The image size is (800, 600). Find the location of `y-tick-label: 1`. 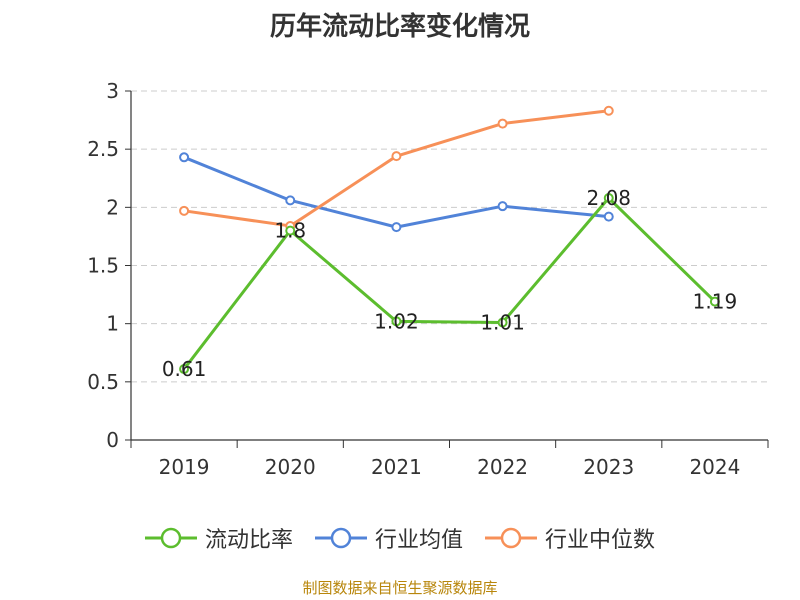

y-tick-label: 1 is located at coordinates (112, 324).